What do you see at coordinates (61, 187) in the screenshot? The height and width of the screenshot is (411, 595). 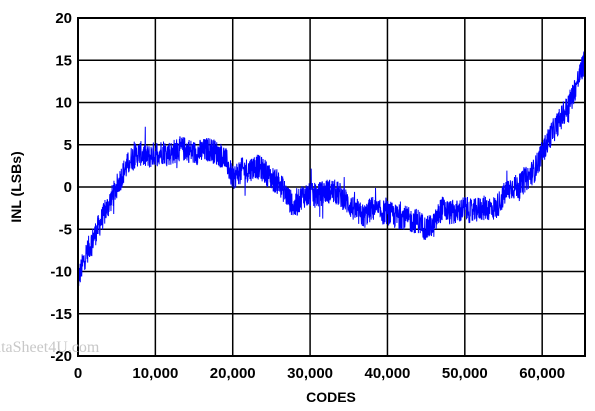 I see `y-tick-labels: -20 -15 -10 -5 0 5 10 15 20` at bounding box center [61, 187].